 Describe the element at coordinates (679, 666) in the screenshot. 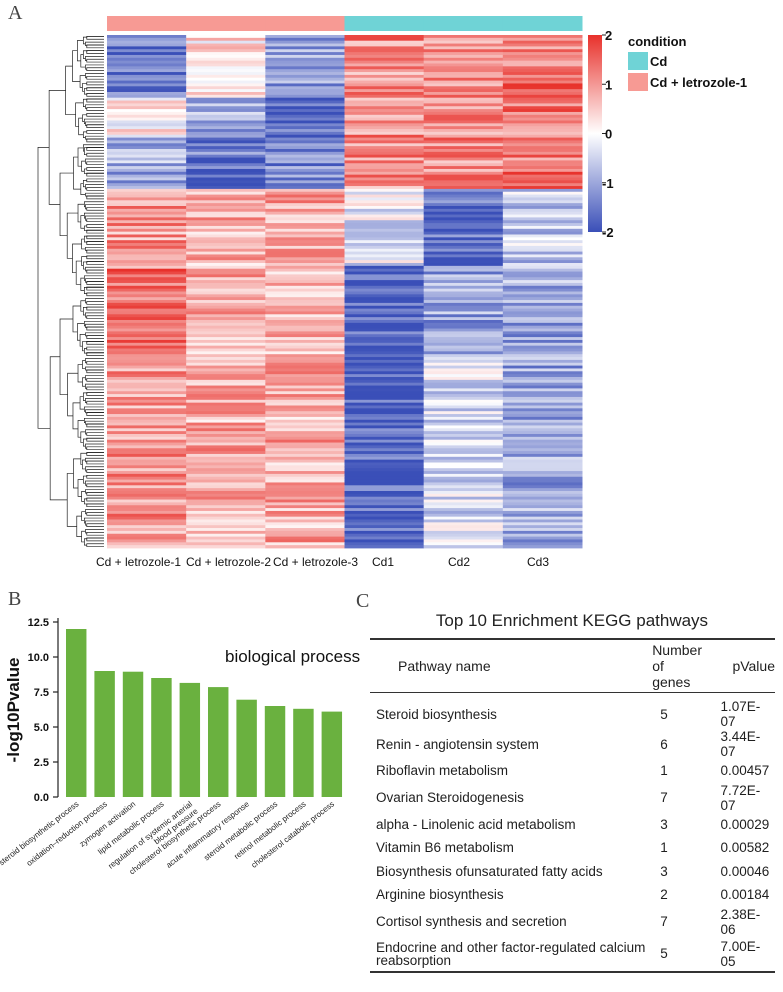

I see `header-number-of-genes: Number of genes` at that location.